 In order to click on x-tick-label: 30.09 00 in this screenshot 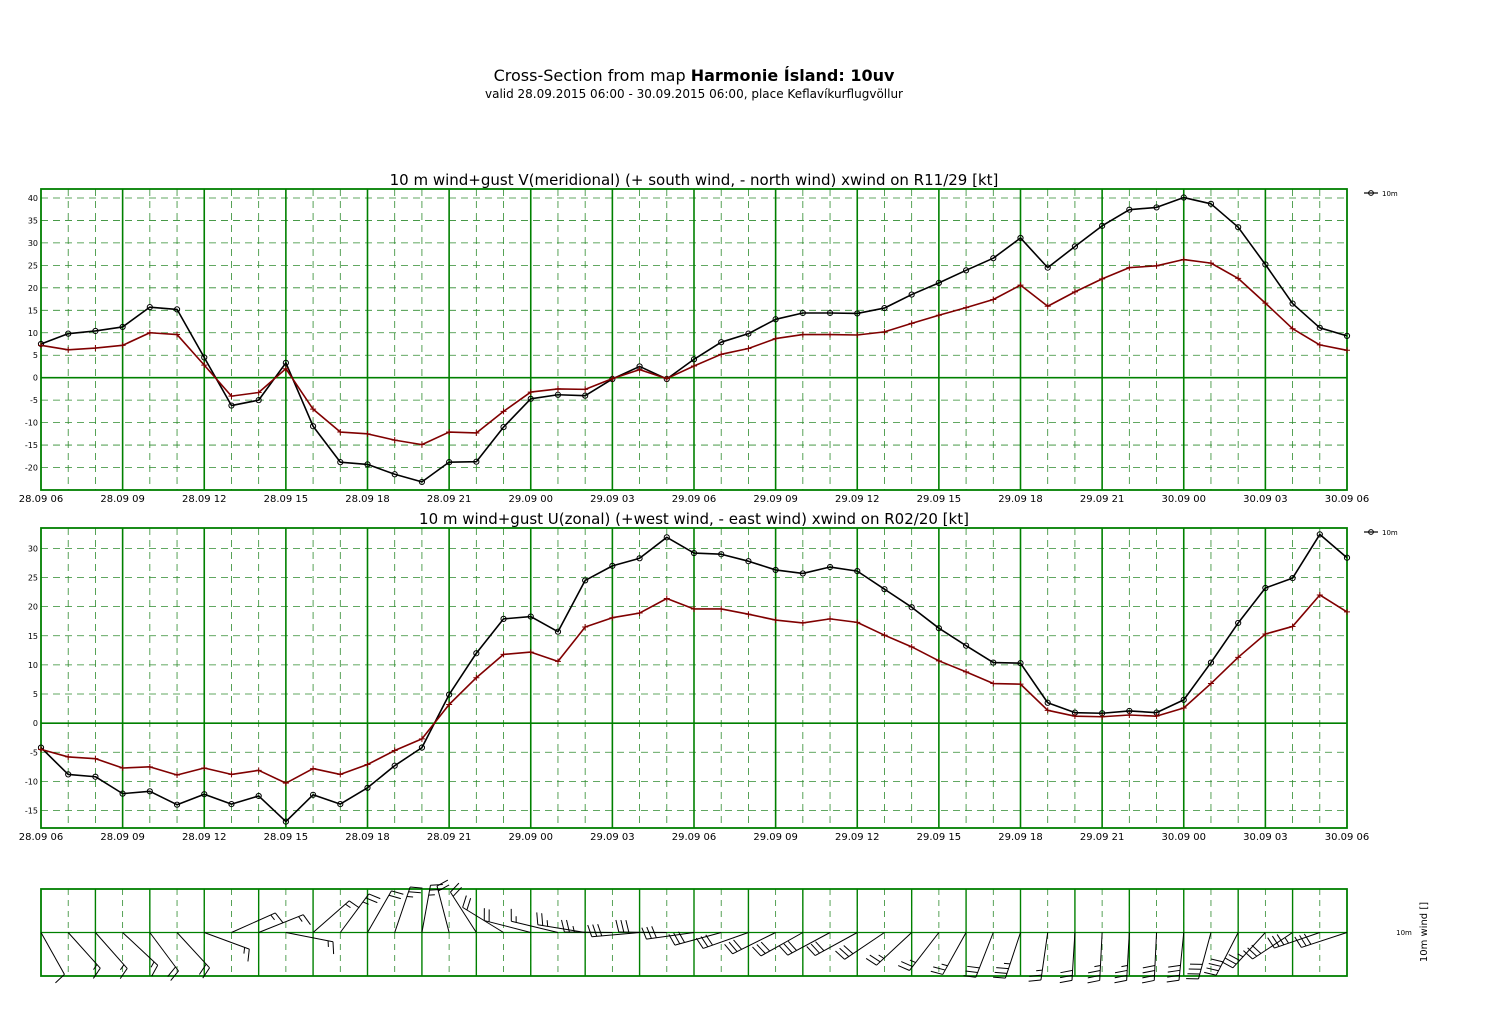, I will do `click(1183, 837)`.